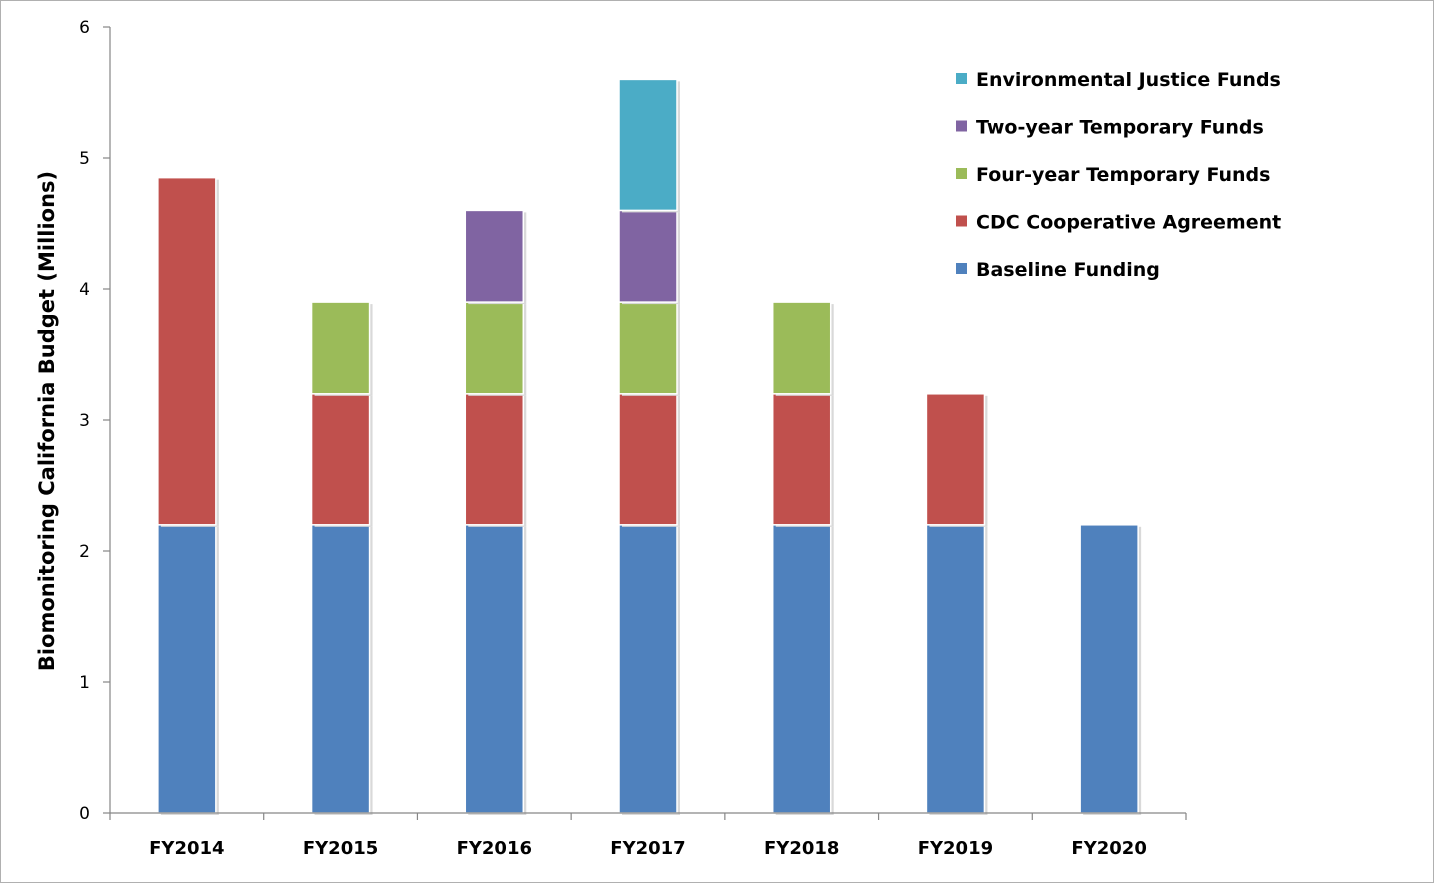 This screenshot has width=1434, height=884. What do you see at coordinates (1109, 669) in the screenshot?
I see `bar-segment-baseline-funding-fy2020` at bounding box center [1109, 669].